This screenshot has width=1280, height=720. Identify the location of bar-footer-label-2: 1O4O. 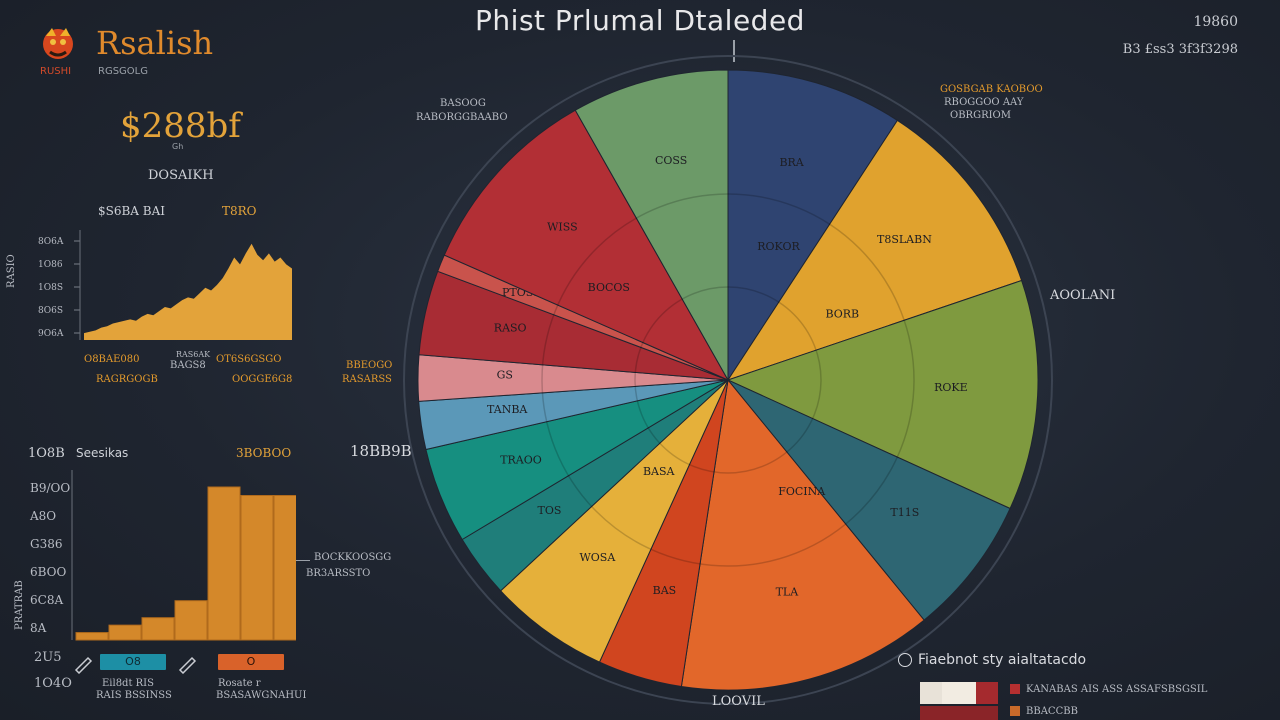
(53, 683).